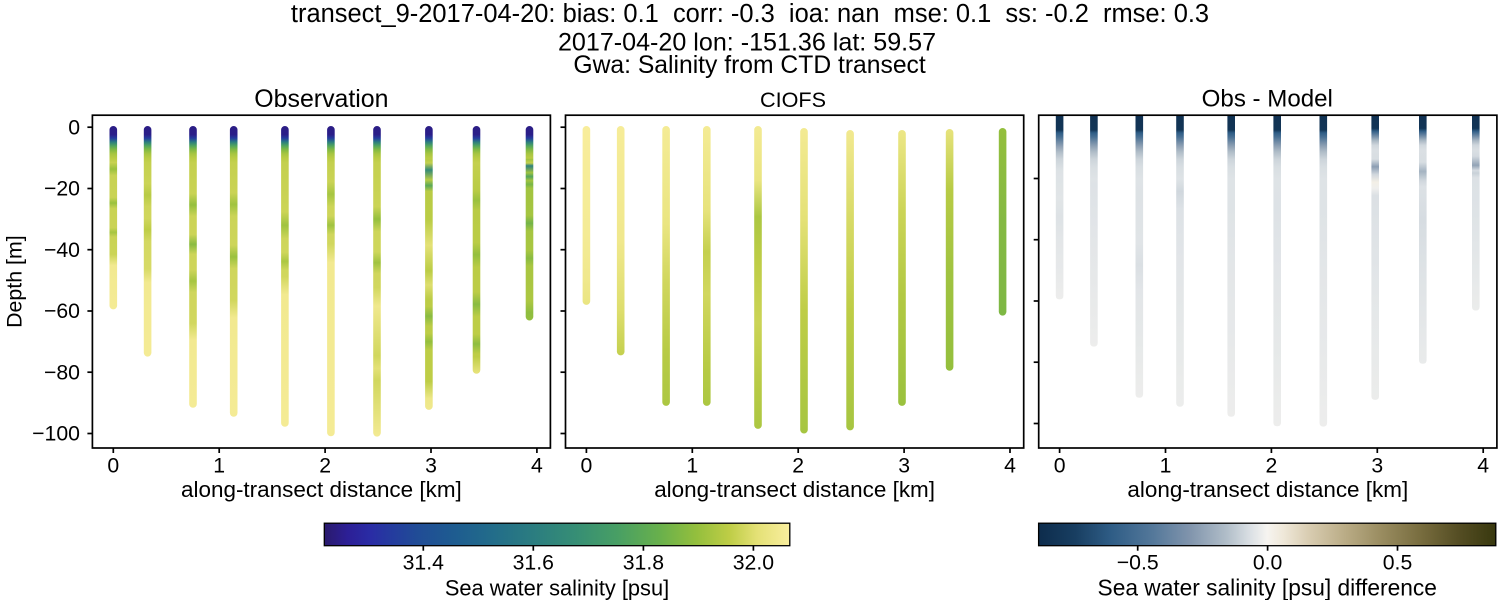 This screenshot has height=600, width=1500. Describe the element at coordinates (424, 563) in the screenshot. I see `svg-text: 31.4` at that location.